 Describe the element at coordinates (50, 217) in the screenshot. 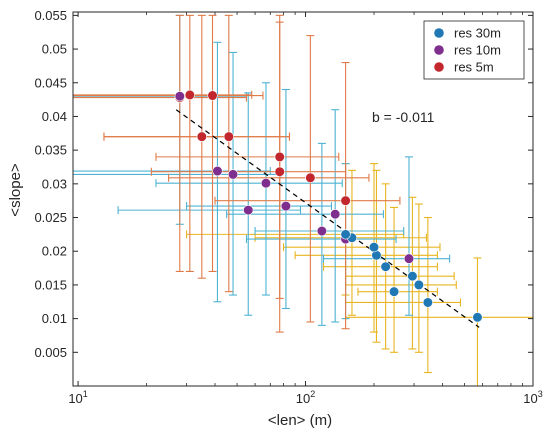

I see `y-tick-label: 0.025` at that location.